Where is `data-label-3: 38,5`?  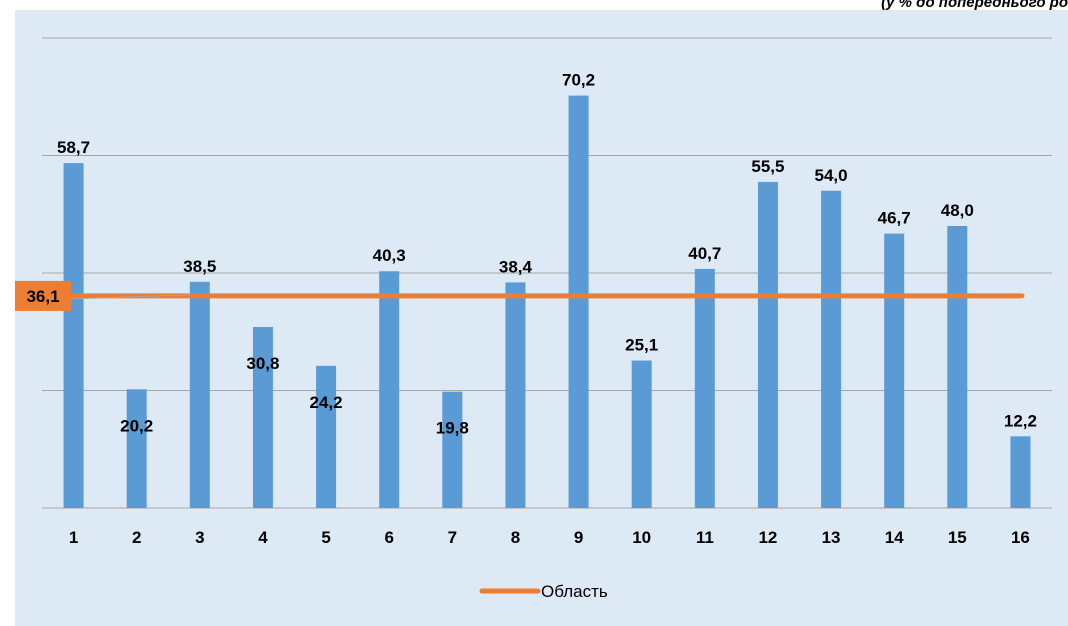 data-label-3: 38,5 is located at coordinates (199, 266).